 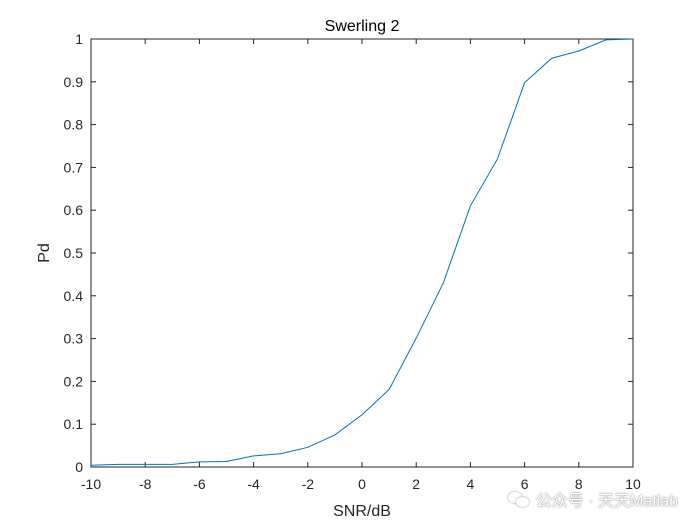 I want to click on x-tick-label: -6, so click(x=199, y=484).